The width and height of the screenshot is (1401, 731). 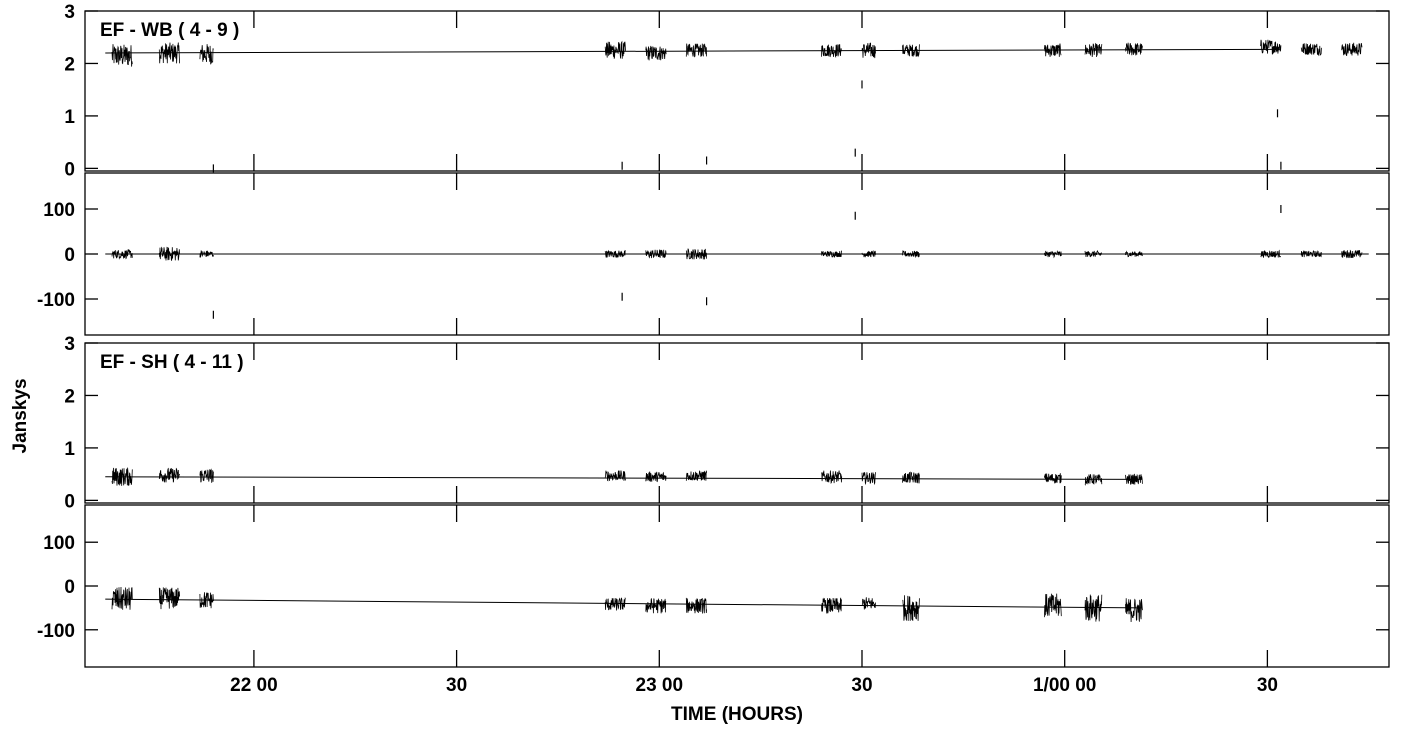 I want to click on panel-title: EF - WB ( 4 - 9 ), so click(x=169, y=30).